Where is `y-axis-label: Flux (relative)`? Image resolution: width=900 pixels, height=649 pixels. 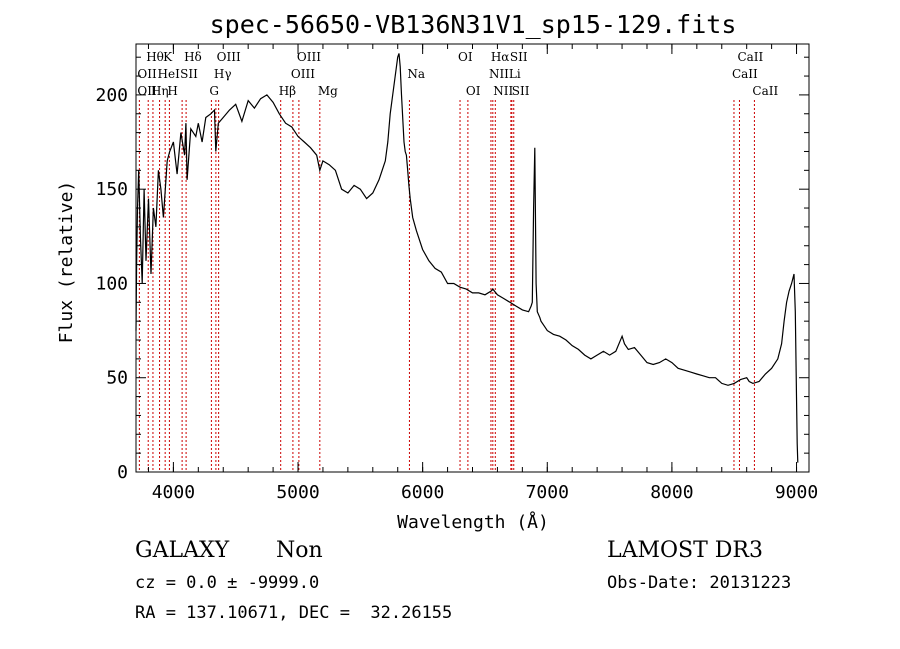 y-axis-label: Flux (relative) is located at coordinates (66, 262).